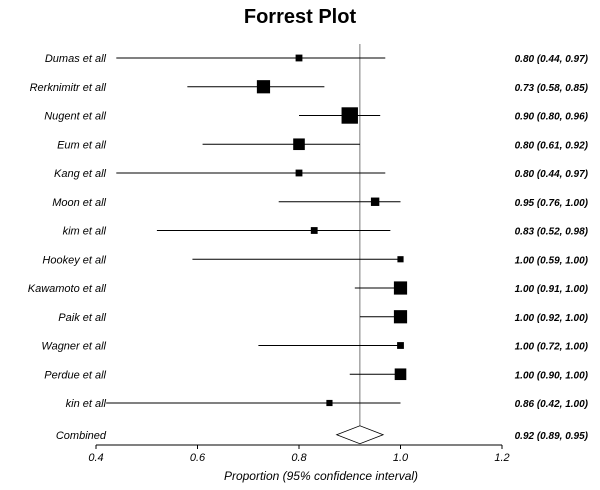 Image resolution: width=600 pixels, height=490 pixels. I want to click on ci-value: 0.90 (0.80, 0.96), so click(552, 117).